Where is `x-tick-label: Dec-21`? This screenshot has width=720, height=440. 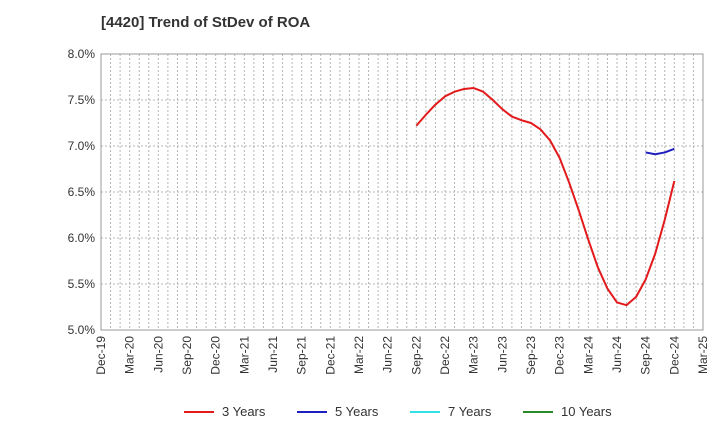
x-tick-label: Dec-21 is located at coordinates (330, 355).